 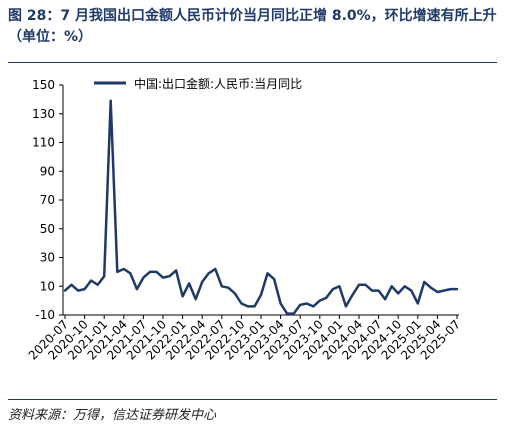 What do you see at coordinates (43, 85) in the screenshot?
I see `y-tick-label: 150` at bounding box center [43, 85].